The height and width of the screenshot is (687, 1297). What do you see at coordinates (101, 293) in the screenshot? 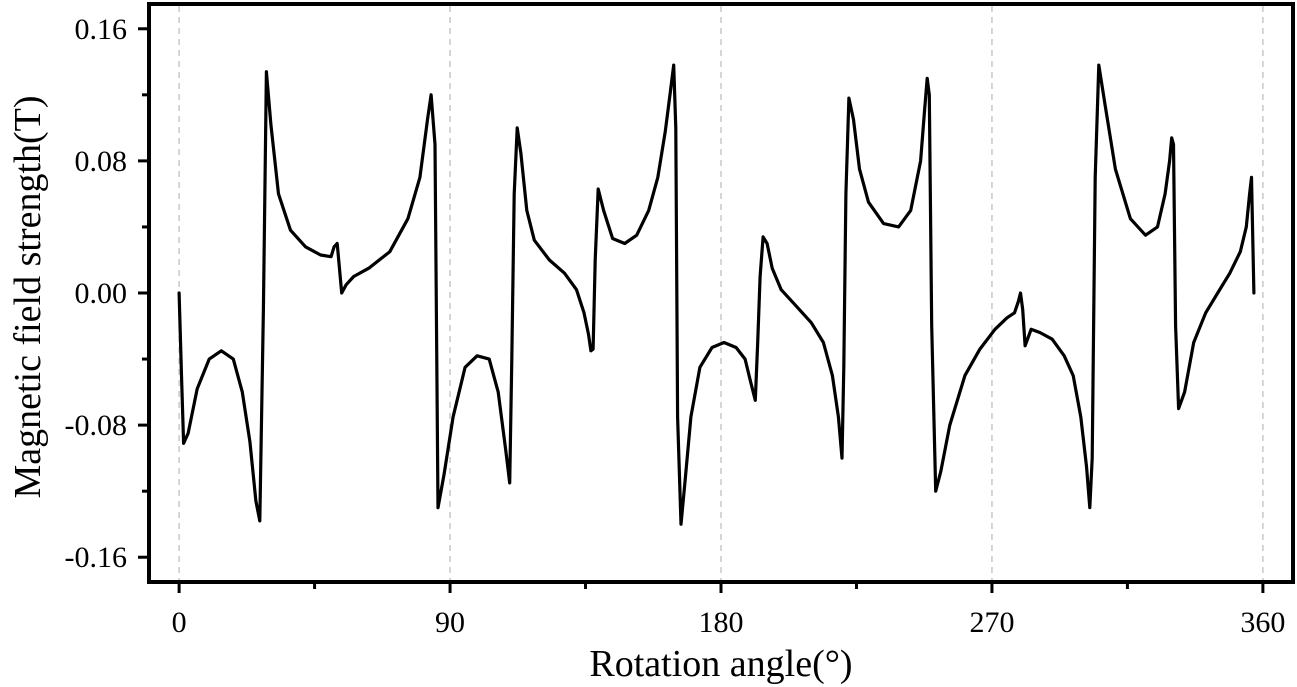
I see `y-tick-label: 0.00` at bounding box center [101, 293].